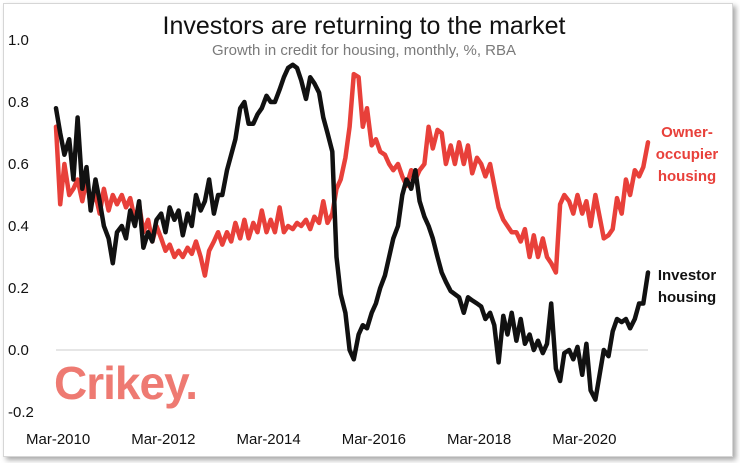 The height and width of the screenshot is (463, 740). What do you see at coordinates (18, 40) in the screenshot?
I see `y-tick-label: 1.0` at bounding box center [18, 40].